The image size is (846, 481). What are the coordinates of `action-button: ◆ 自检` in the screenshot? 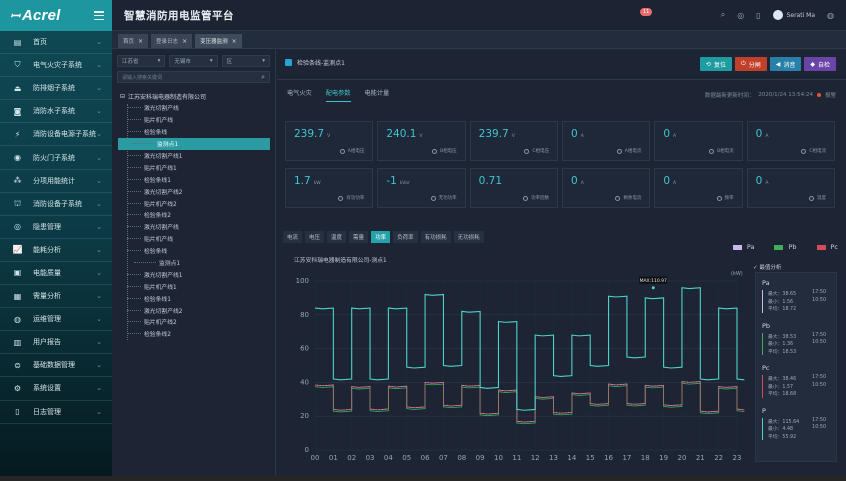 It's located at (820, 64).